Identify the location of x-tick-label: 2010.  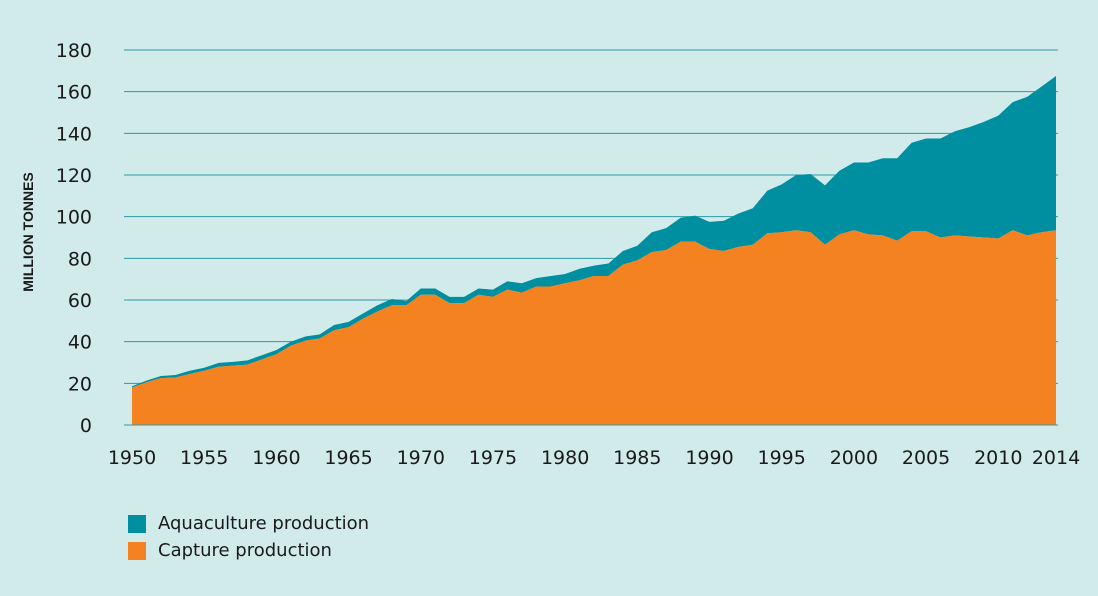
(998, 458).